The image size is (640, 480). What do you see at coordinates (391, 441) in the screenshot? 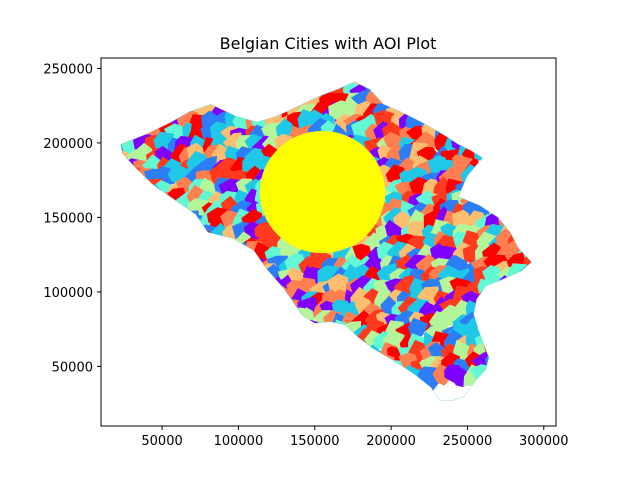
I see `x-tick-label: 200000` at bounding box center [391, 441].